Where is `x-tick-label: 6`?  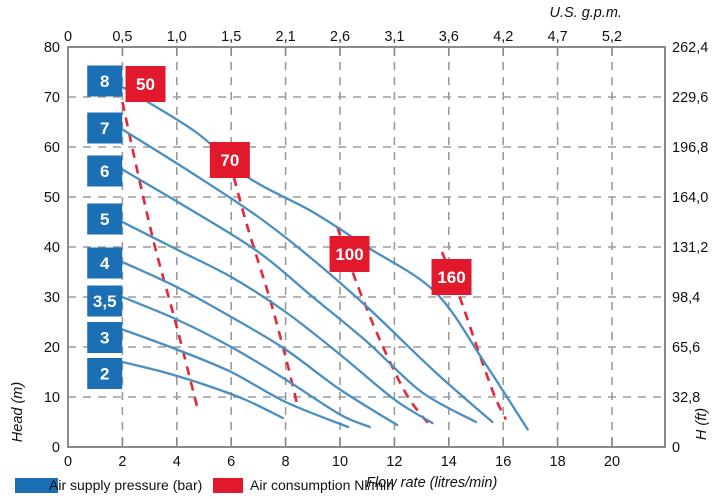 x-tick-label: 6 is located at coordinates (231, 462).